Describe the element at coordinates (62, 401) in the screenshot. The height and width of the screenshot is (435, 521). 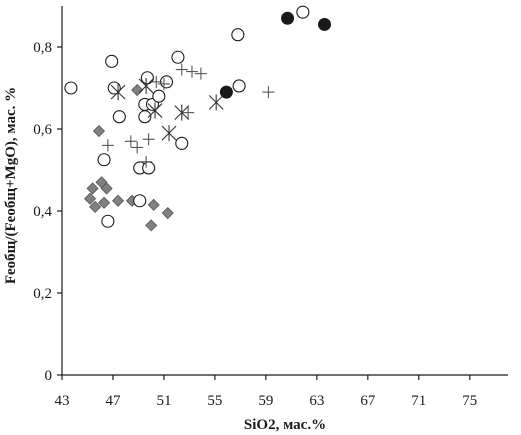
I see `x-tick-label: 43` at that location.